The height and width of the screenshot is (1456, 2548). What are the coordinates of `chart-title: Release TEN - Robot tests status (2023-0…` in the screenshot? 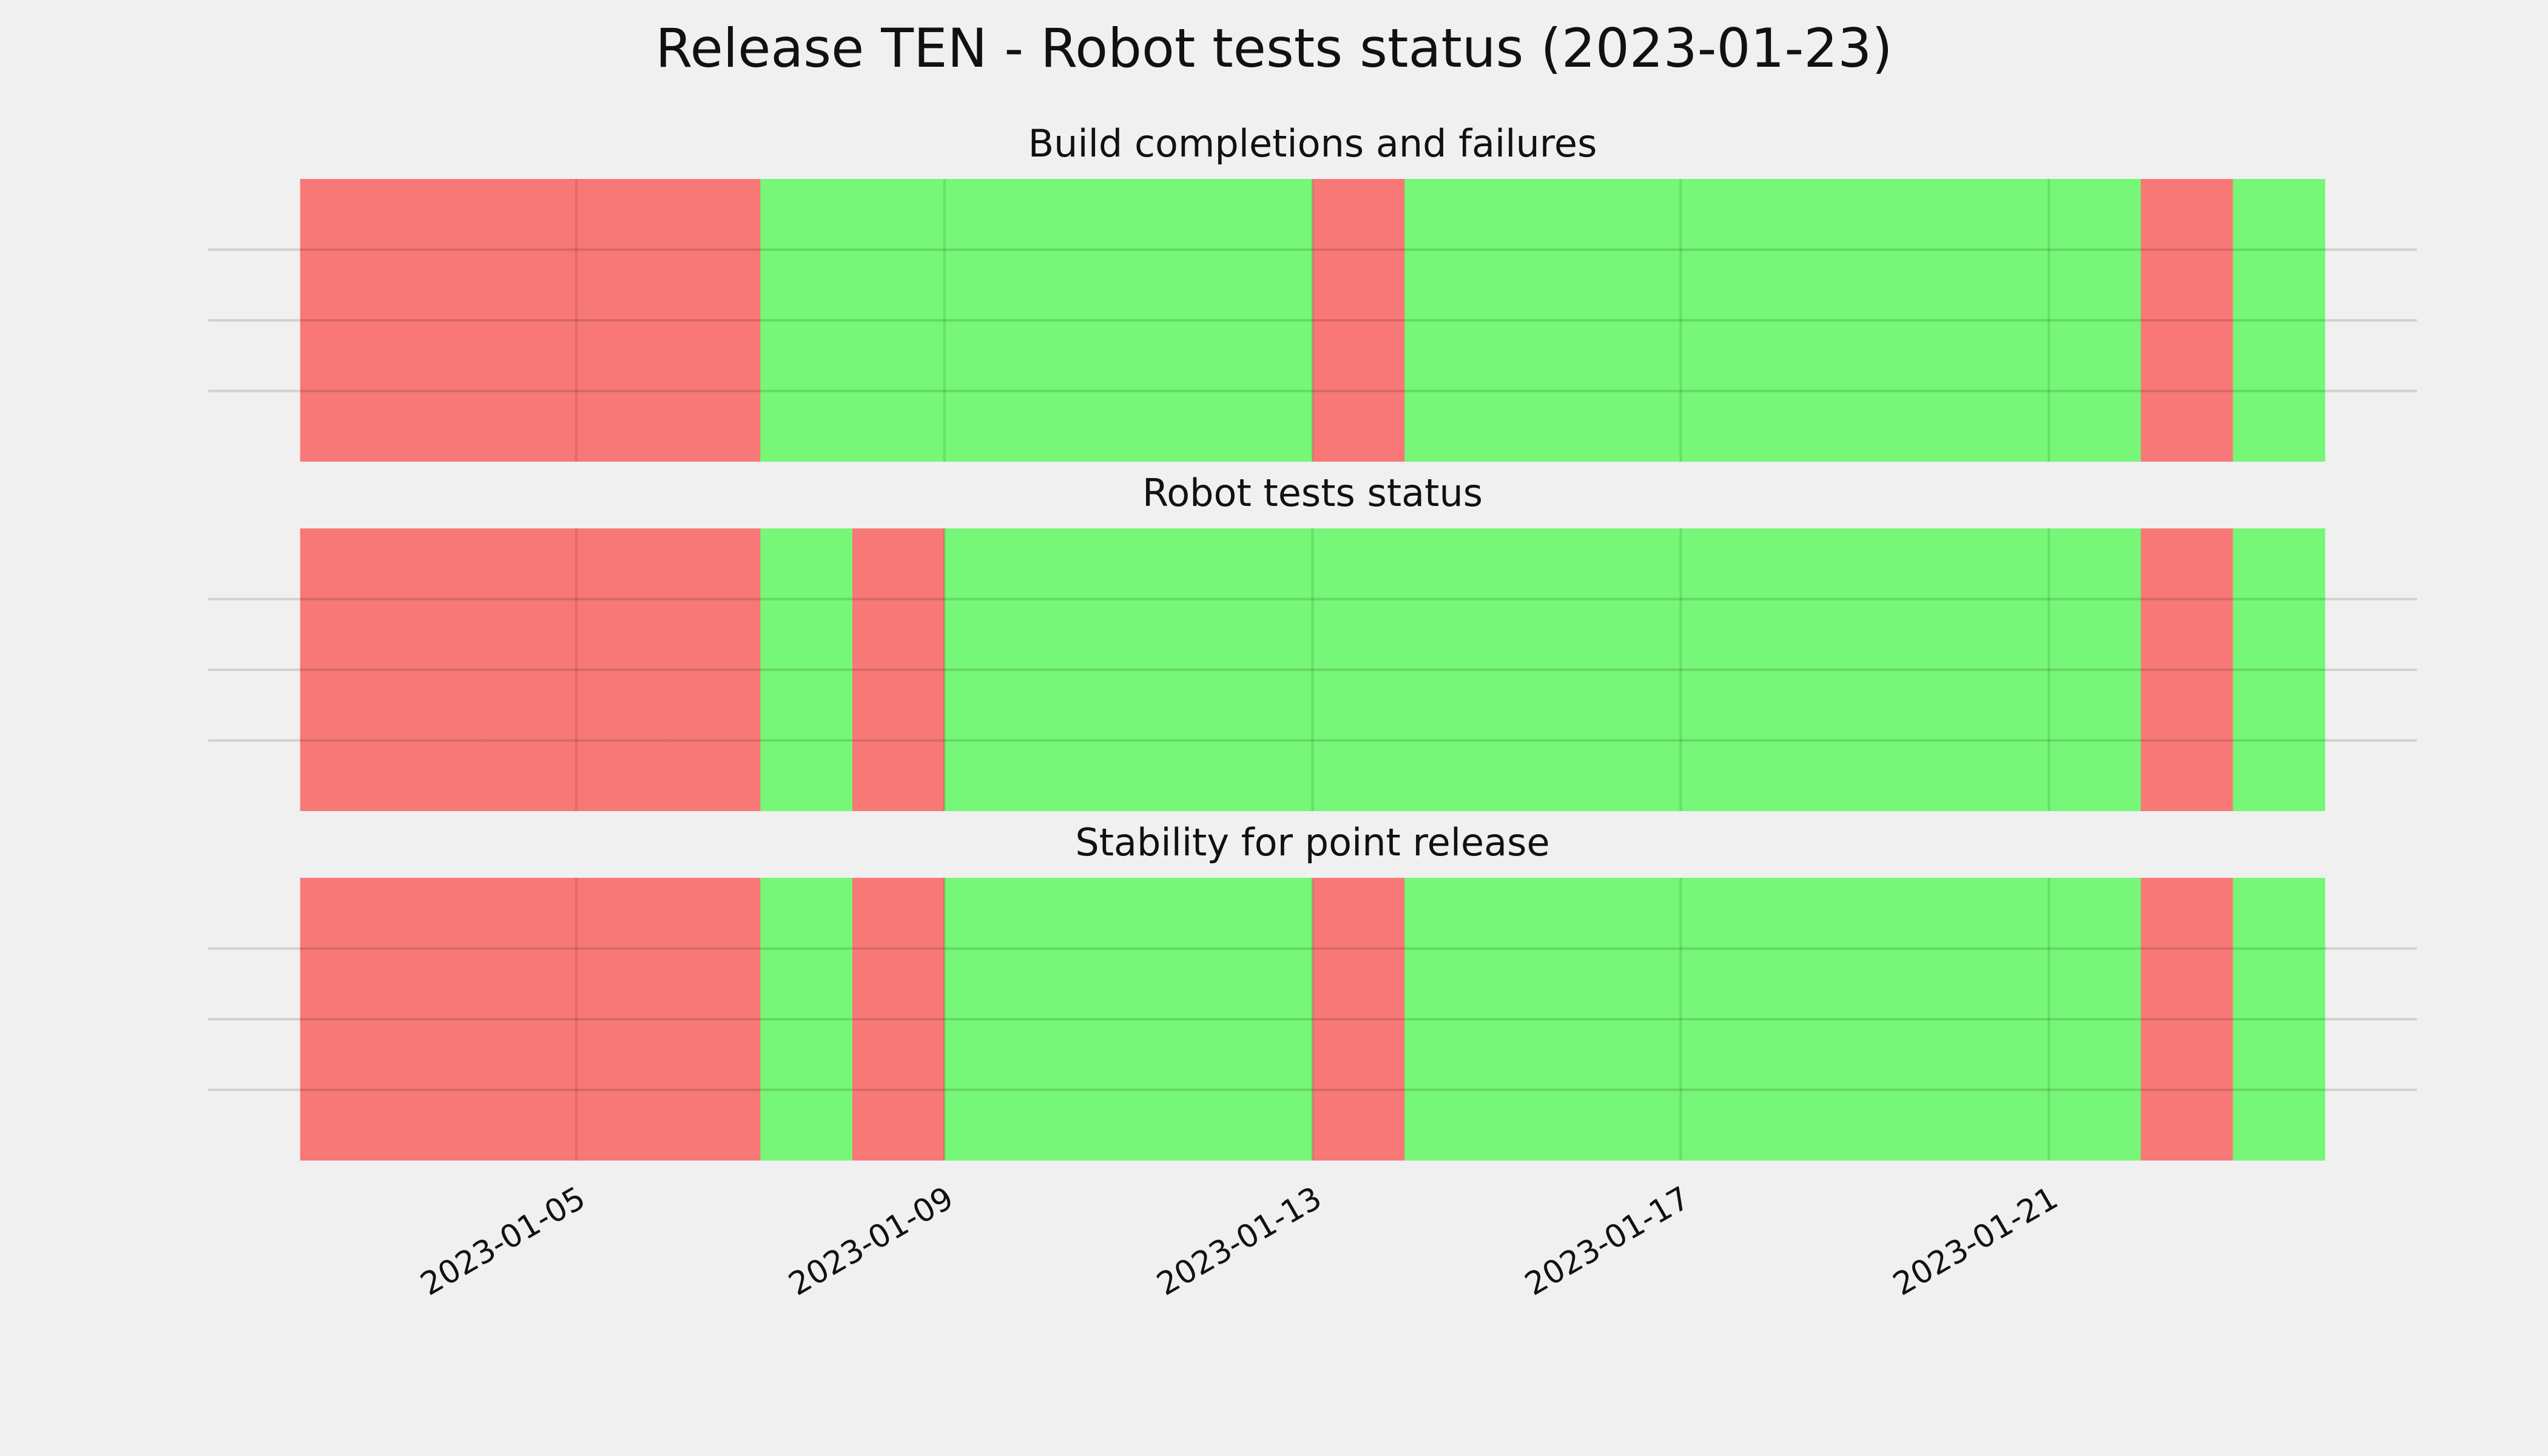 It's located at (1273, 48).